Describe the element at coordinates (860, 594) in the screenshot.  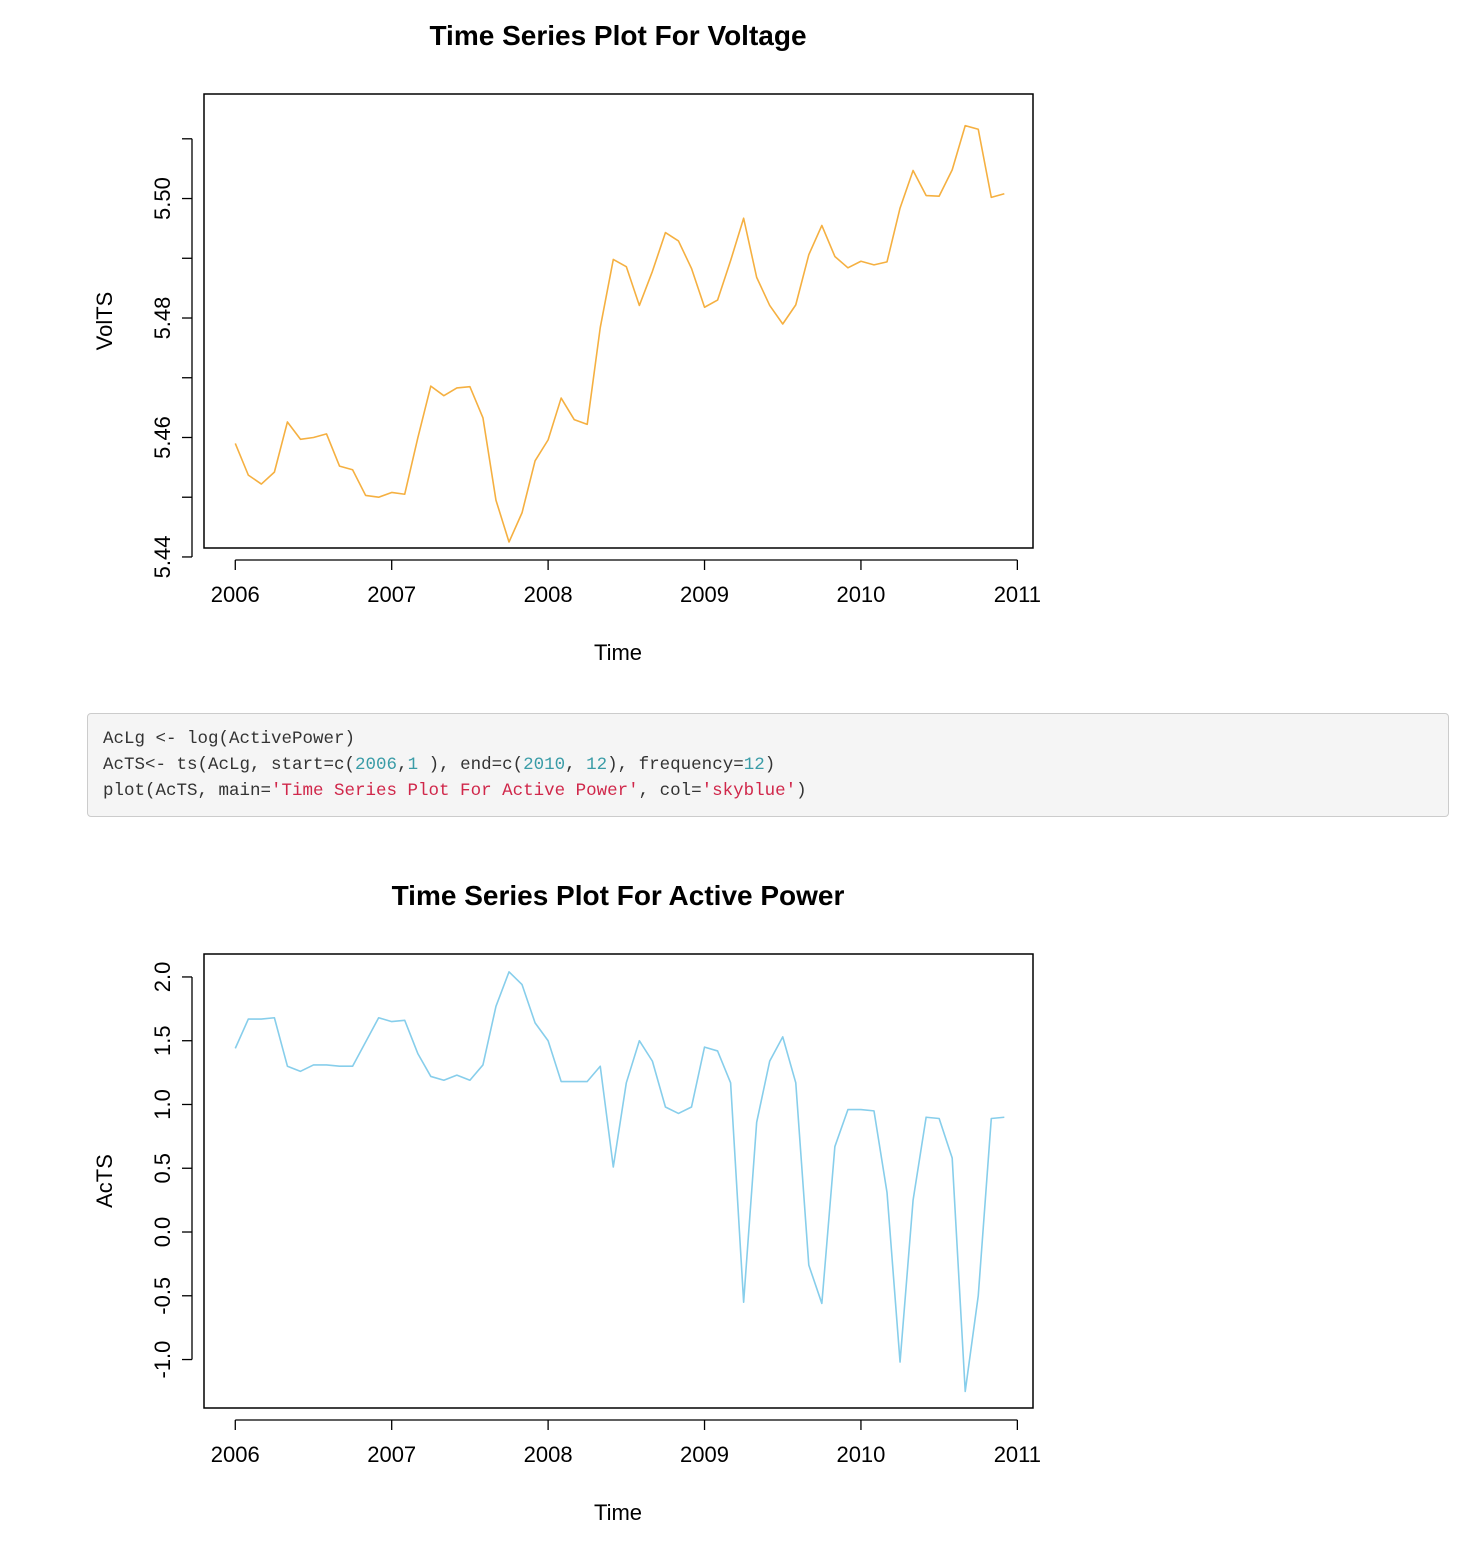
I see `chart1-x-tick-label: 2010` at that location.